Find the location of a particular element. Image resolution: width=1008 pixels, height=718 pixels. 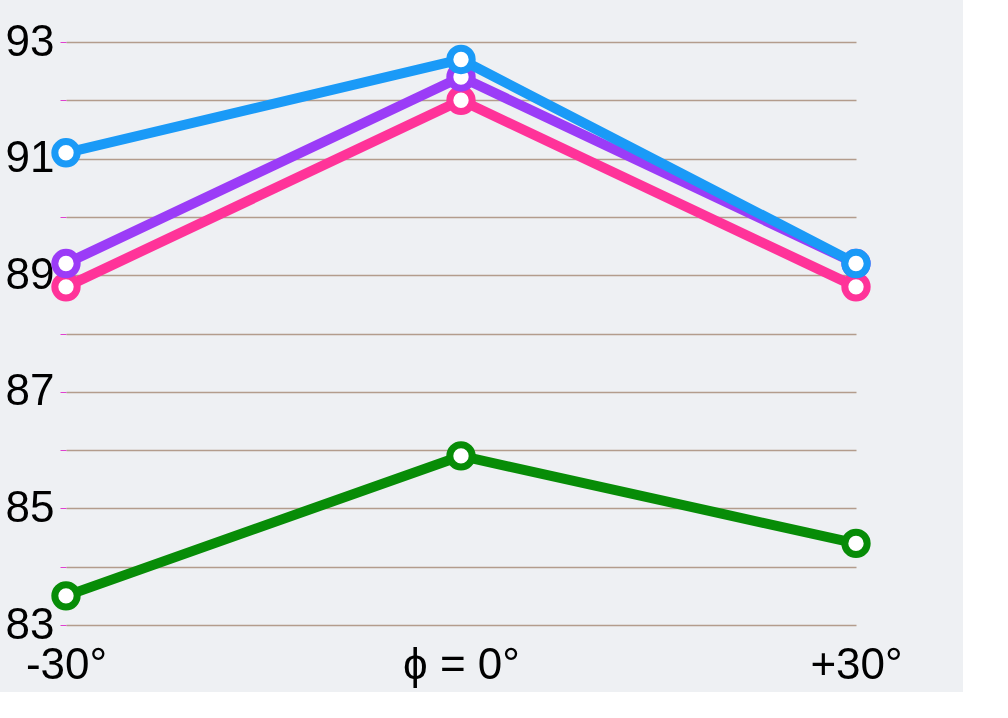

y-tick-label: 87 is located at coordinates (30, 390).